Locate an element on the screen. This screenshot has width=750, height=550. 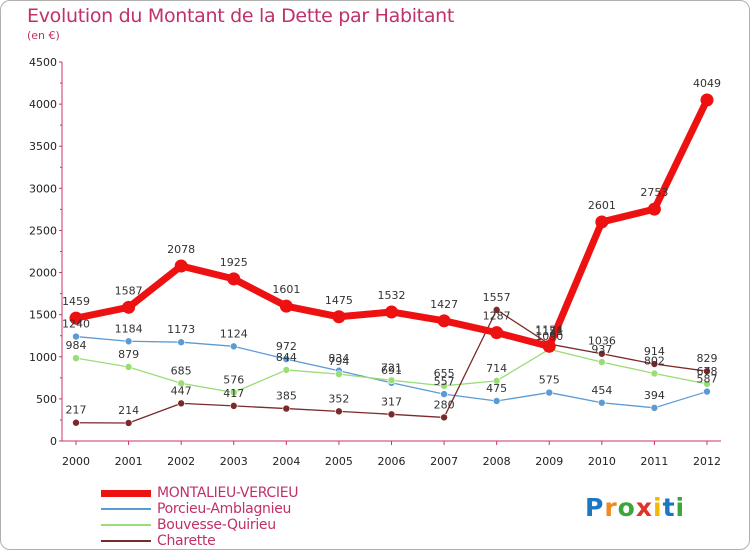
data-label: 575 is located at coordinates (549, 380).